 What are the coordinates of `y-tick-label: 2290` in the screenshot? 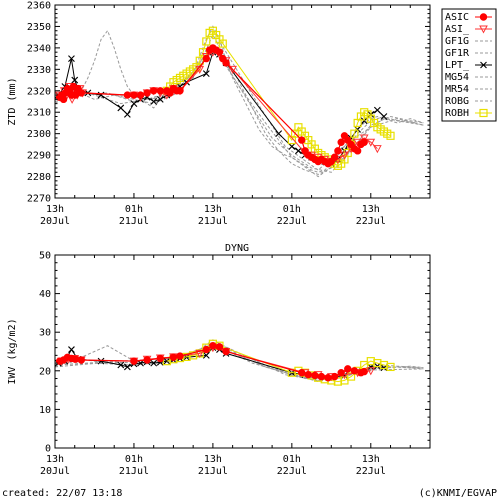 It's located at (39, 156).